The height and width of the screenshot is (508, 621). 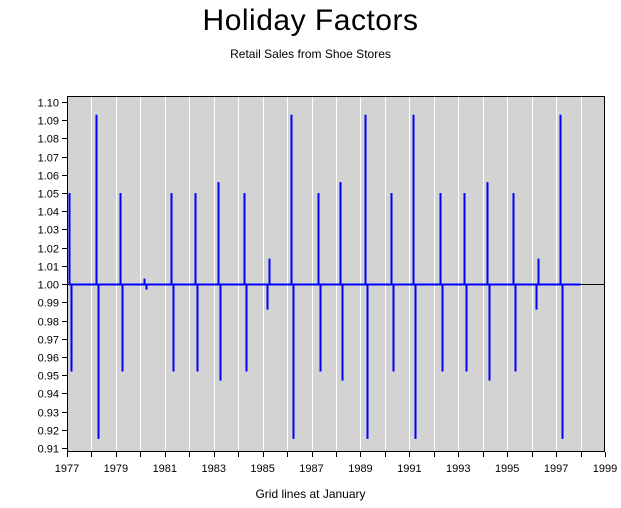 What do you see at coordinates (48, 286) in the screenshot?
I see `y-tick-label: 1.00` at bounding box center [48, 286].